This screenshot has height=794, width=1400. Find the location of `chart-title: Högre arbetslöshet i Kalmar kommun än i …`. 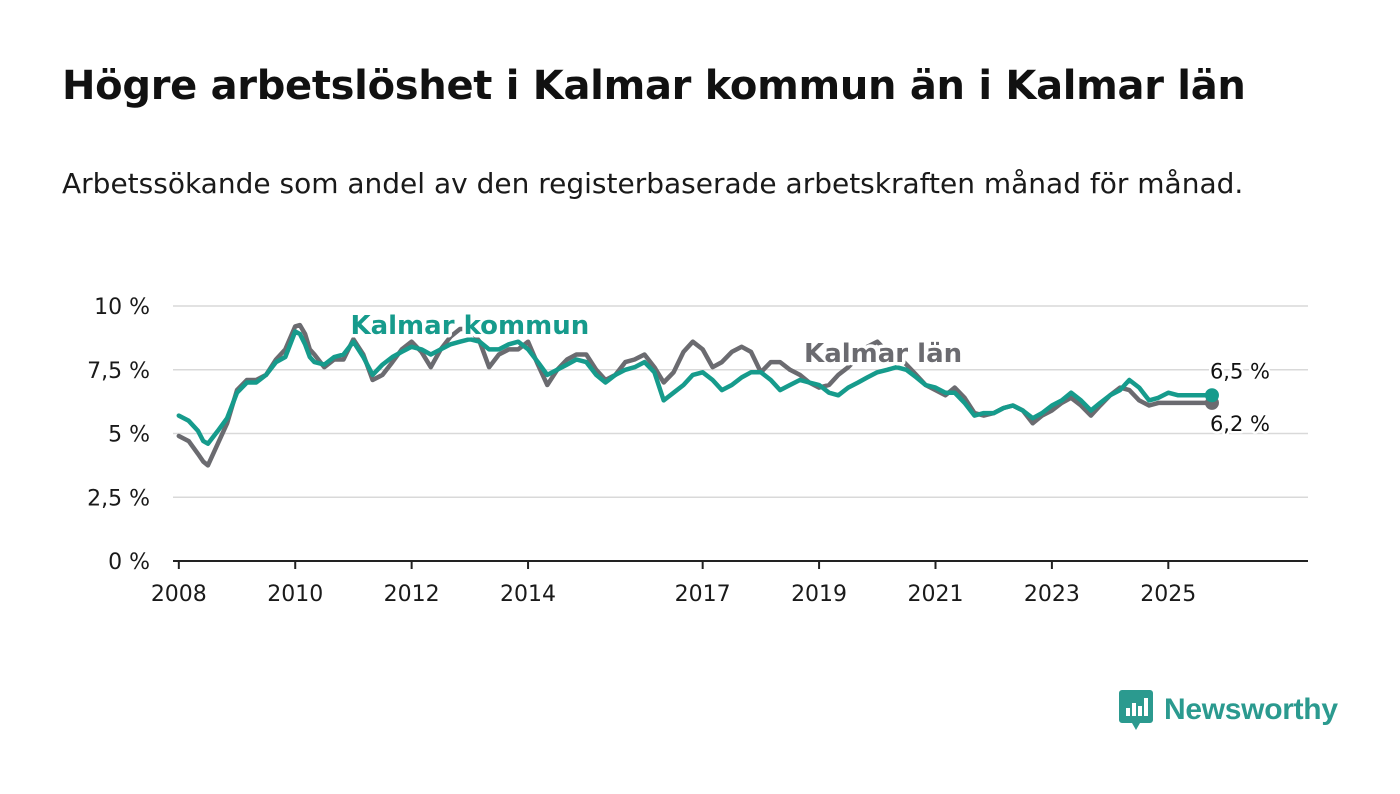

chart-title: Högre arbetslöshet i Kalmar kommun än i … is located at coordinates (654, 86).